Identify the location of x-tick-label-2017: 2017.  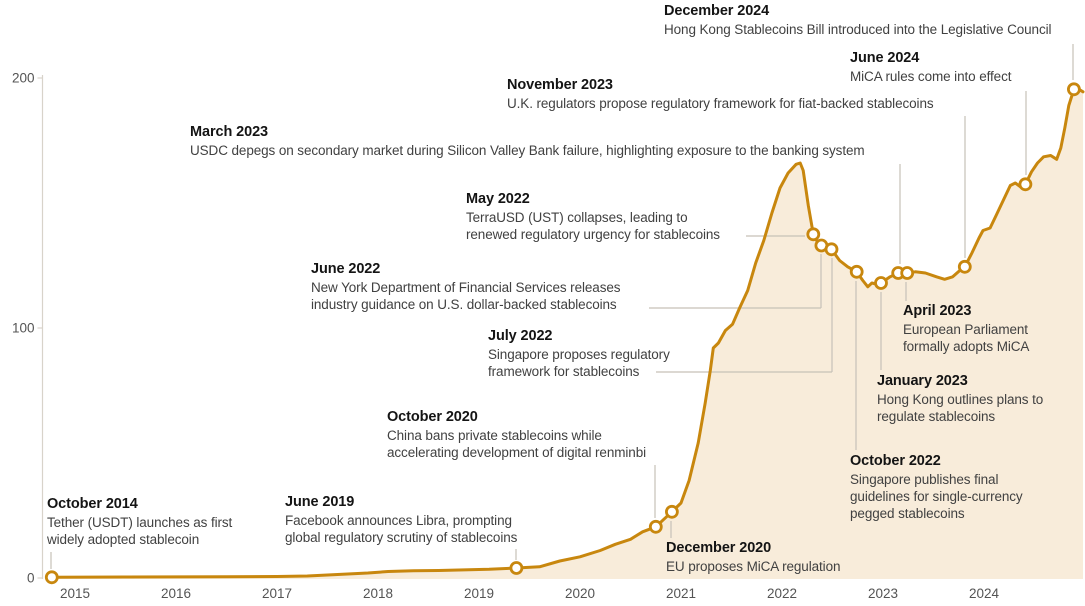
(277, 593).